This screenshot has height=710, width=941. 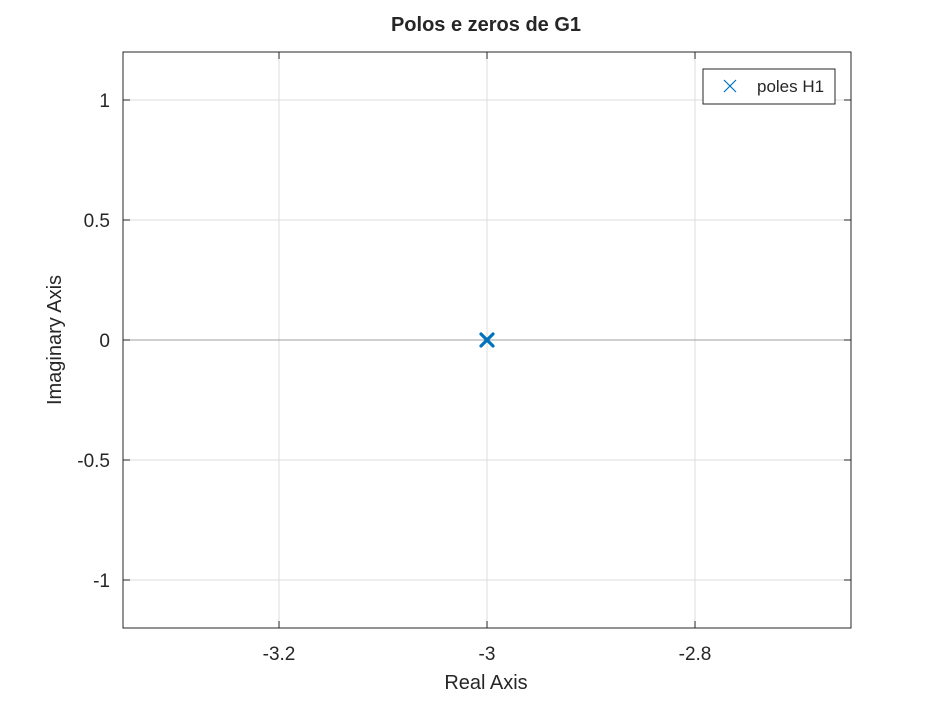 What do you see at coordinates (93, 461) in the screenshot?
I see `y-tick-label: -0.5` at bounding box center [93, 461].